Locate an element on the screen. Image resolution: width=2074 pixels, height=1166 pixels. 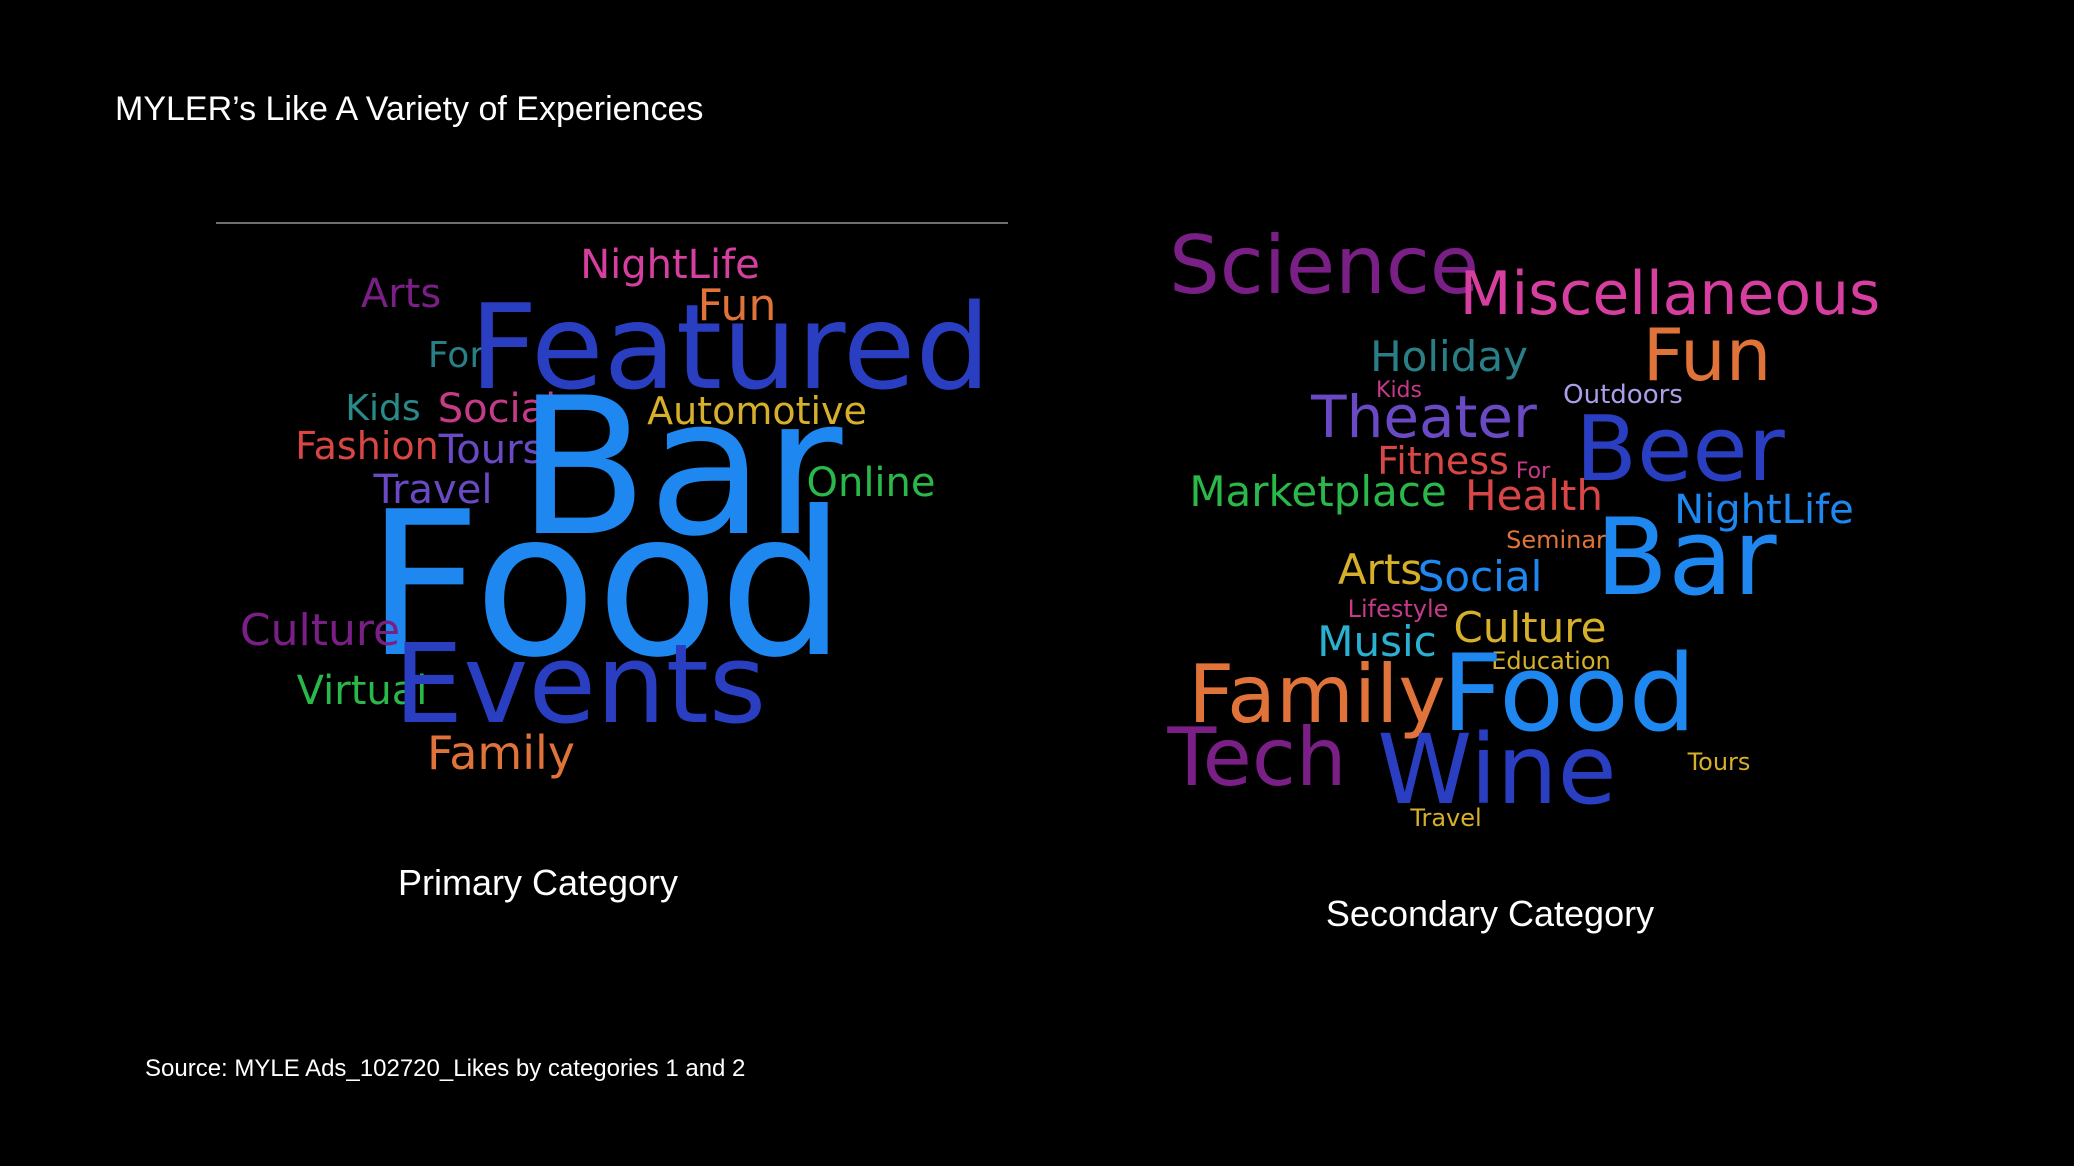
secondary-word-beer: Beer is located at coordinates (1680, 449).